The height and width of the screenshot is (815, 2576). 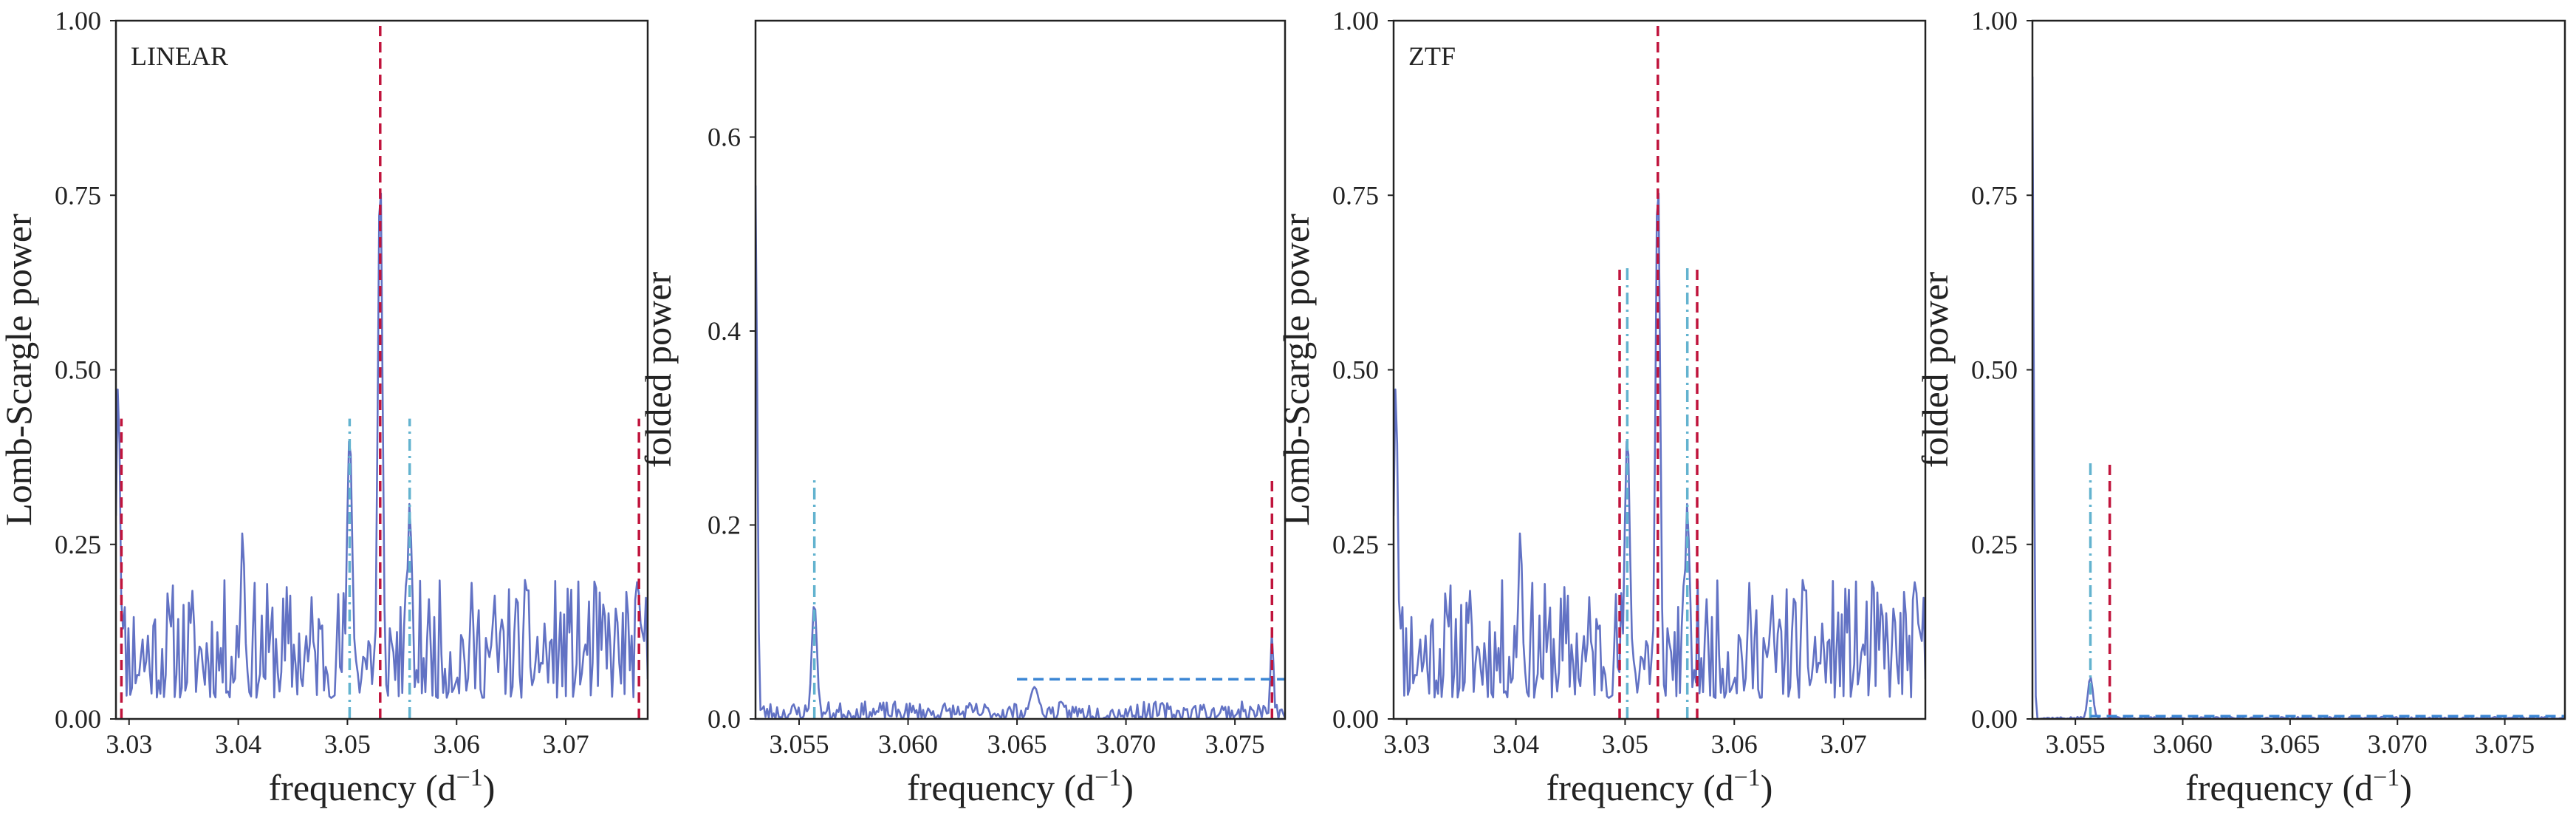 I want to click on y-tick-label: 0.2, so click(x=724, y=525).